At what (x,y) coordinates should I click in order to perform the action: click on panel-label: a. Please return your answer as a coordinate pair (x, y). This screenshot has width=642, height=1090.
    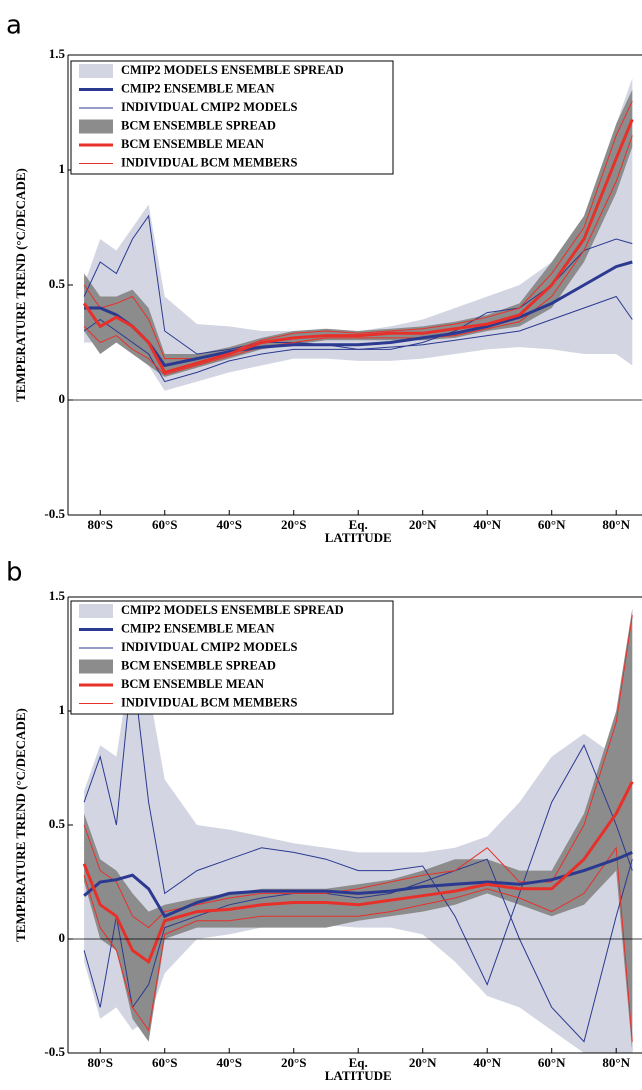
    Looking at the image, I should click on (14, 26).